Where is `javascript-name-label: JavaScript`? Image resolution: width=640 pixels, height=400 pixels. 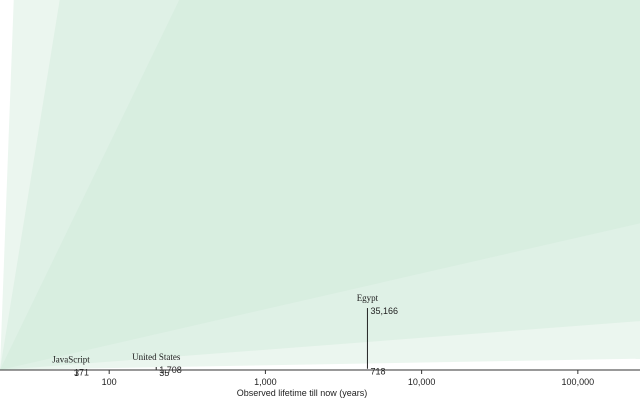
javascript-name-label: JavaScript is located at coordinates (71, 360).